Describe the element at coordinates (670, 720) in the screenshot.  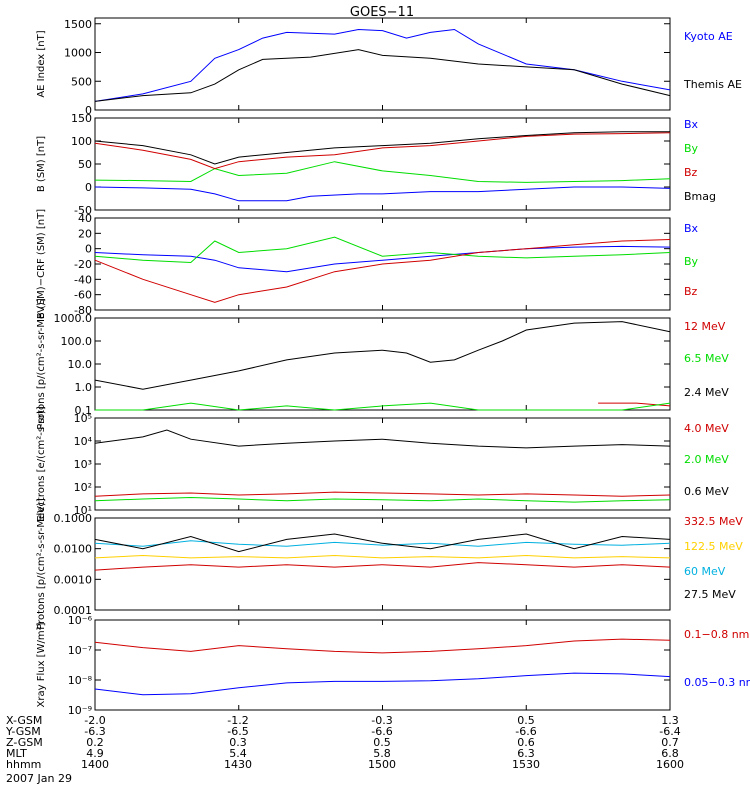
I see `footer-value: 1.3` at that location.